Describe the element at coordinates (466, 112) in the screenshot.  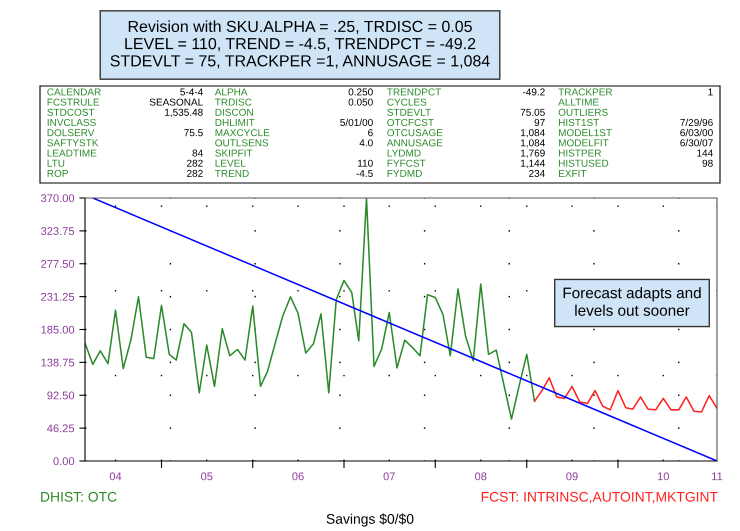
I see `text: STDEVLT 75.05` at that location.